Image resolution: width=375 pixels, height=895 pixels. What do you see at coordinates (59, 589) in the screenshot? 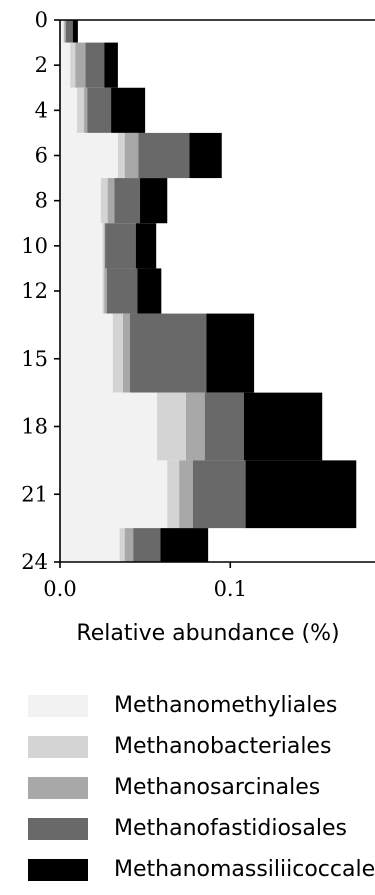
I see `x-tick-label: 0.0` at bounding box center [59, 589].